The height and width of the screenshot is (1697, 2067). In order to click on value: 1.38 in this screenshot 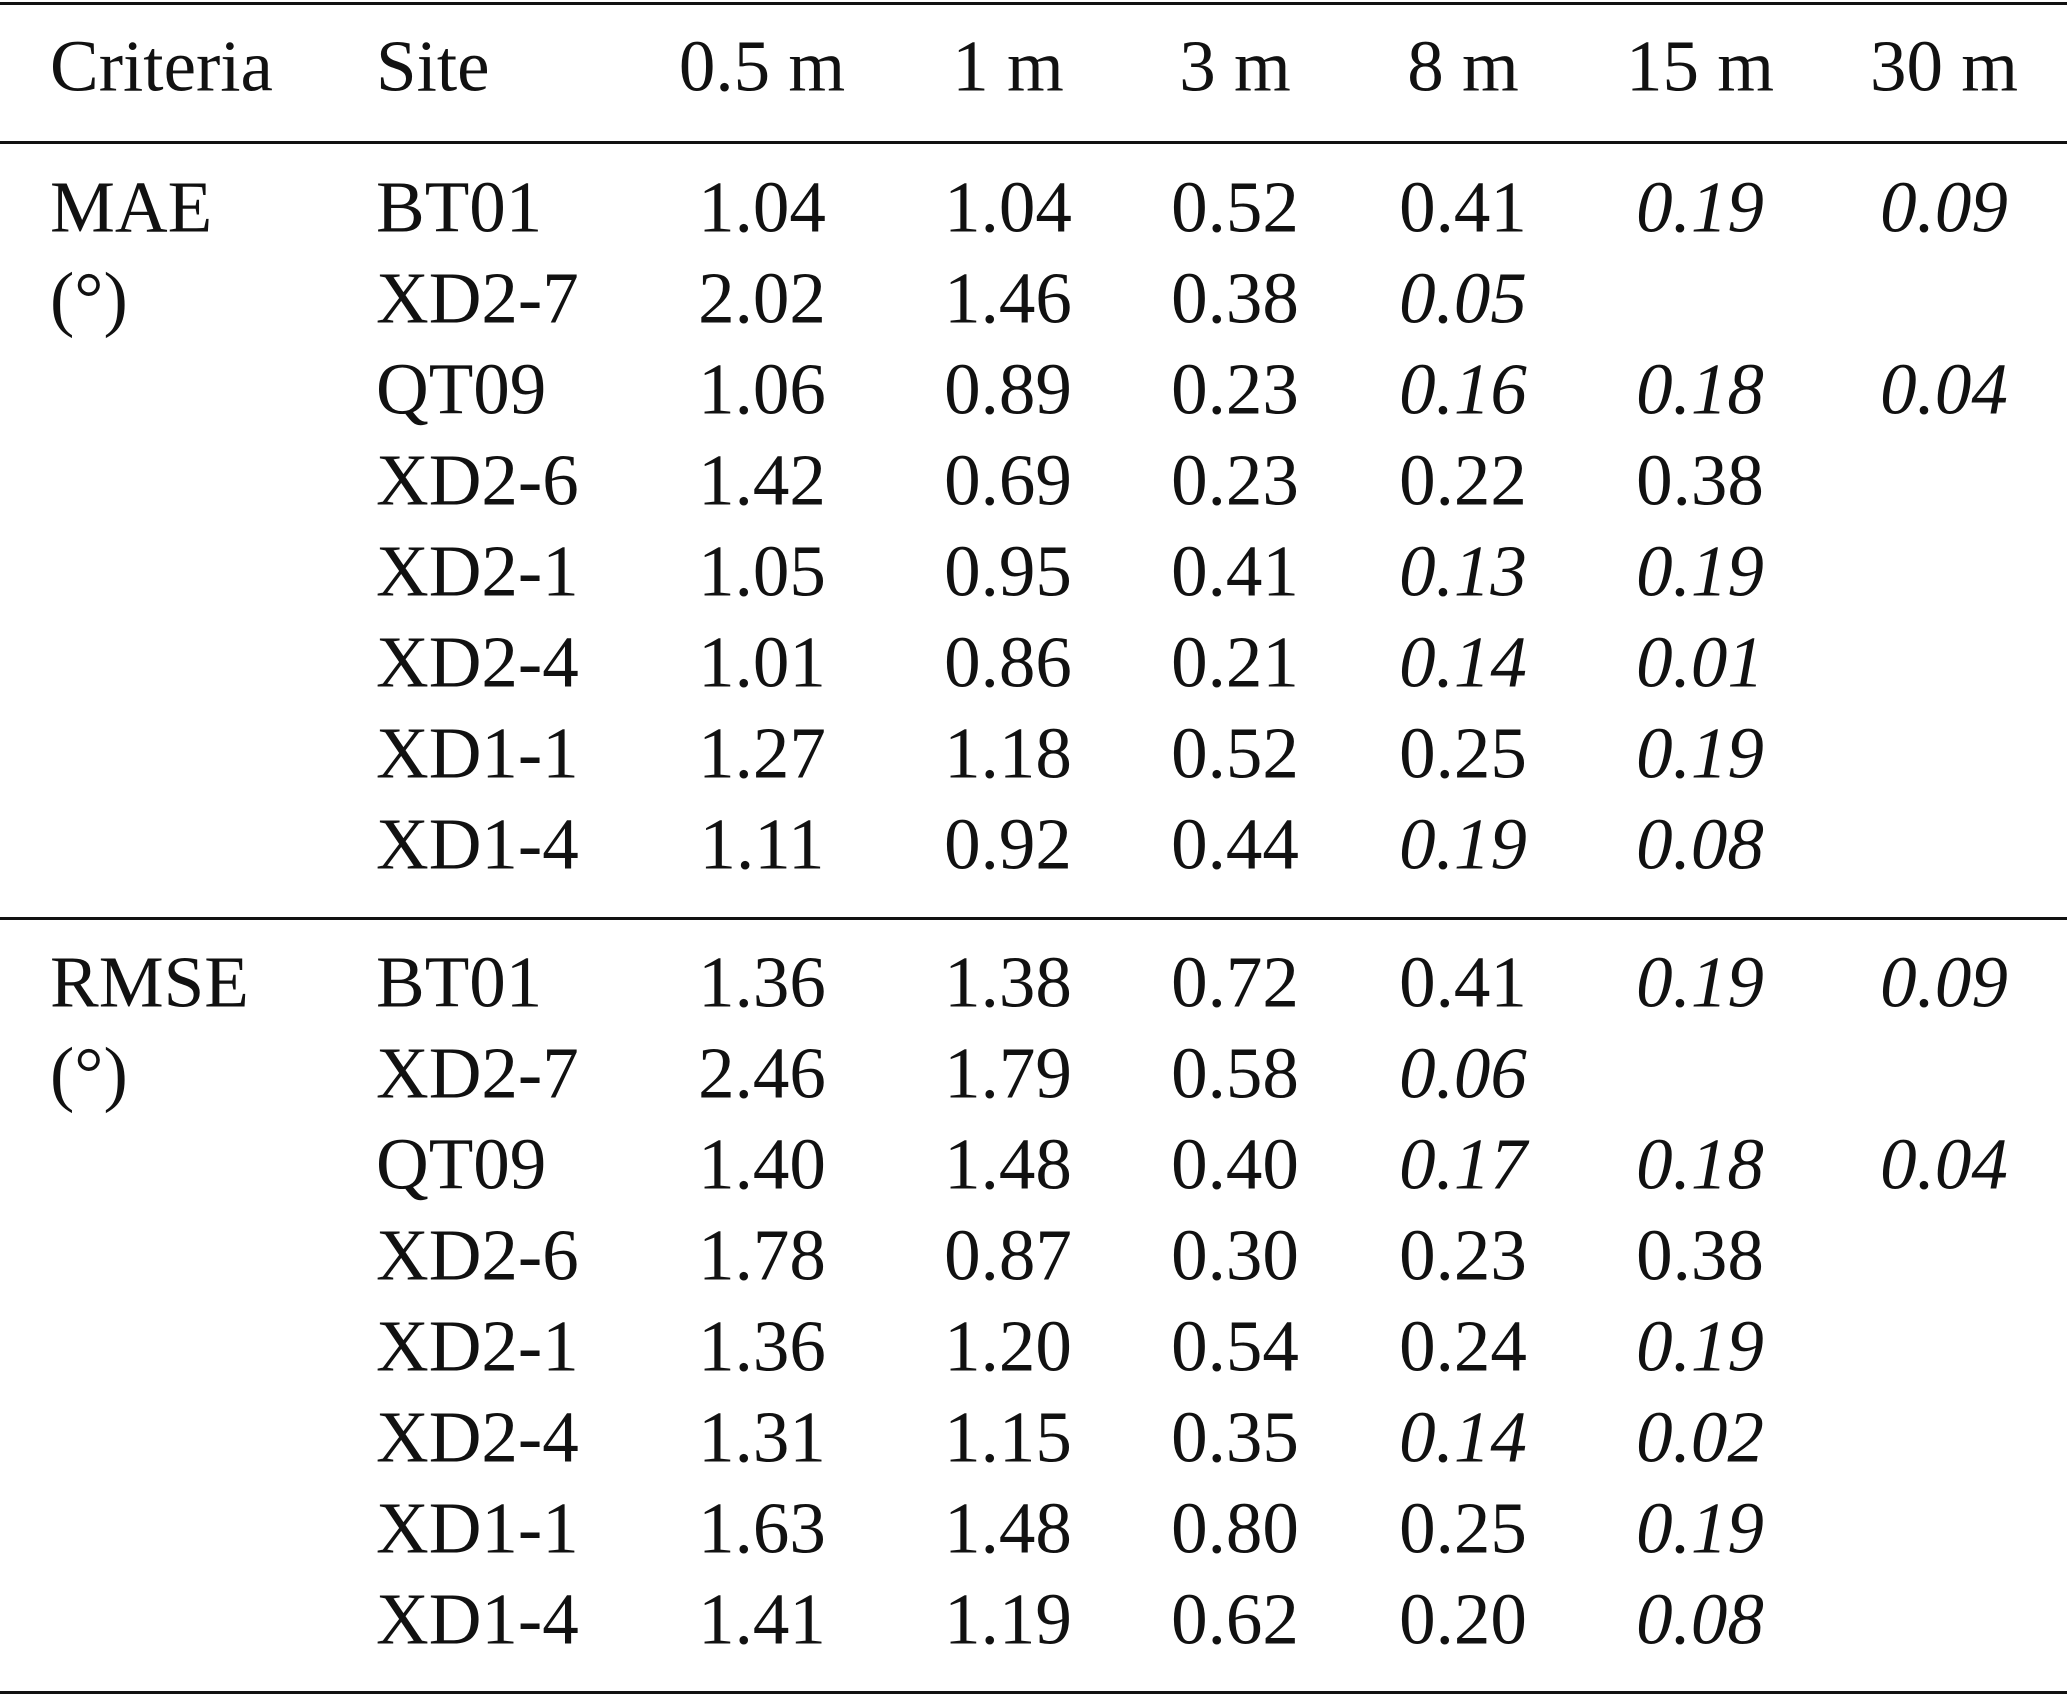, I will do `click(1008, 982)`.